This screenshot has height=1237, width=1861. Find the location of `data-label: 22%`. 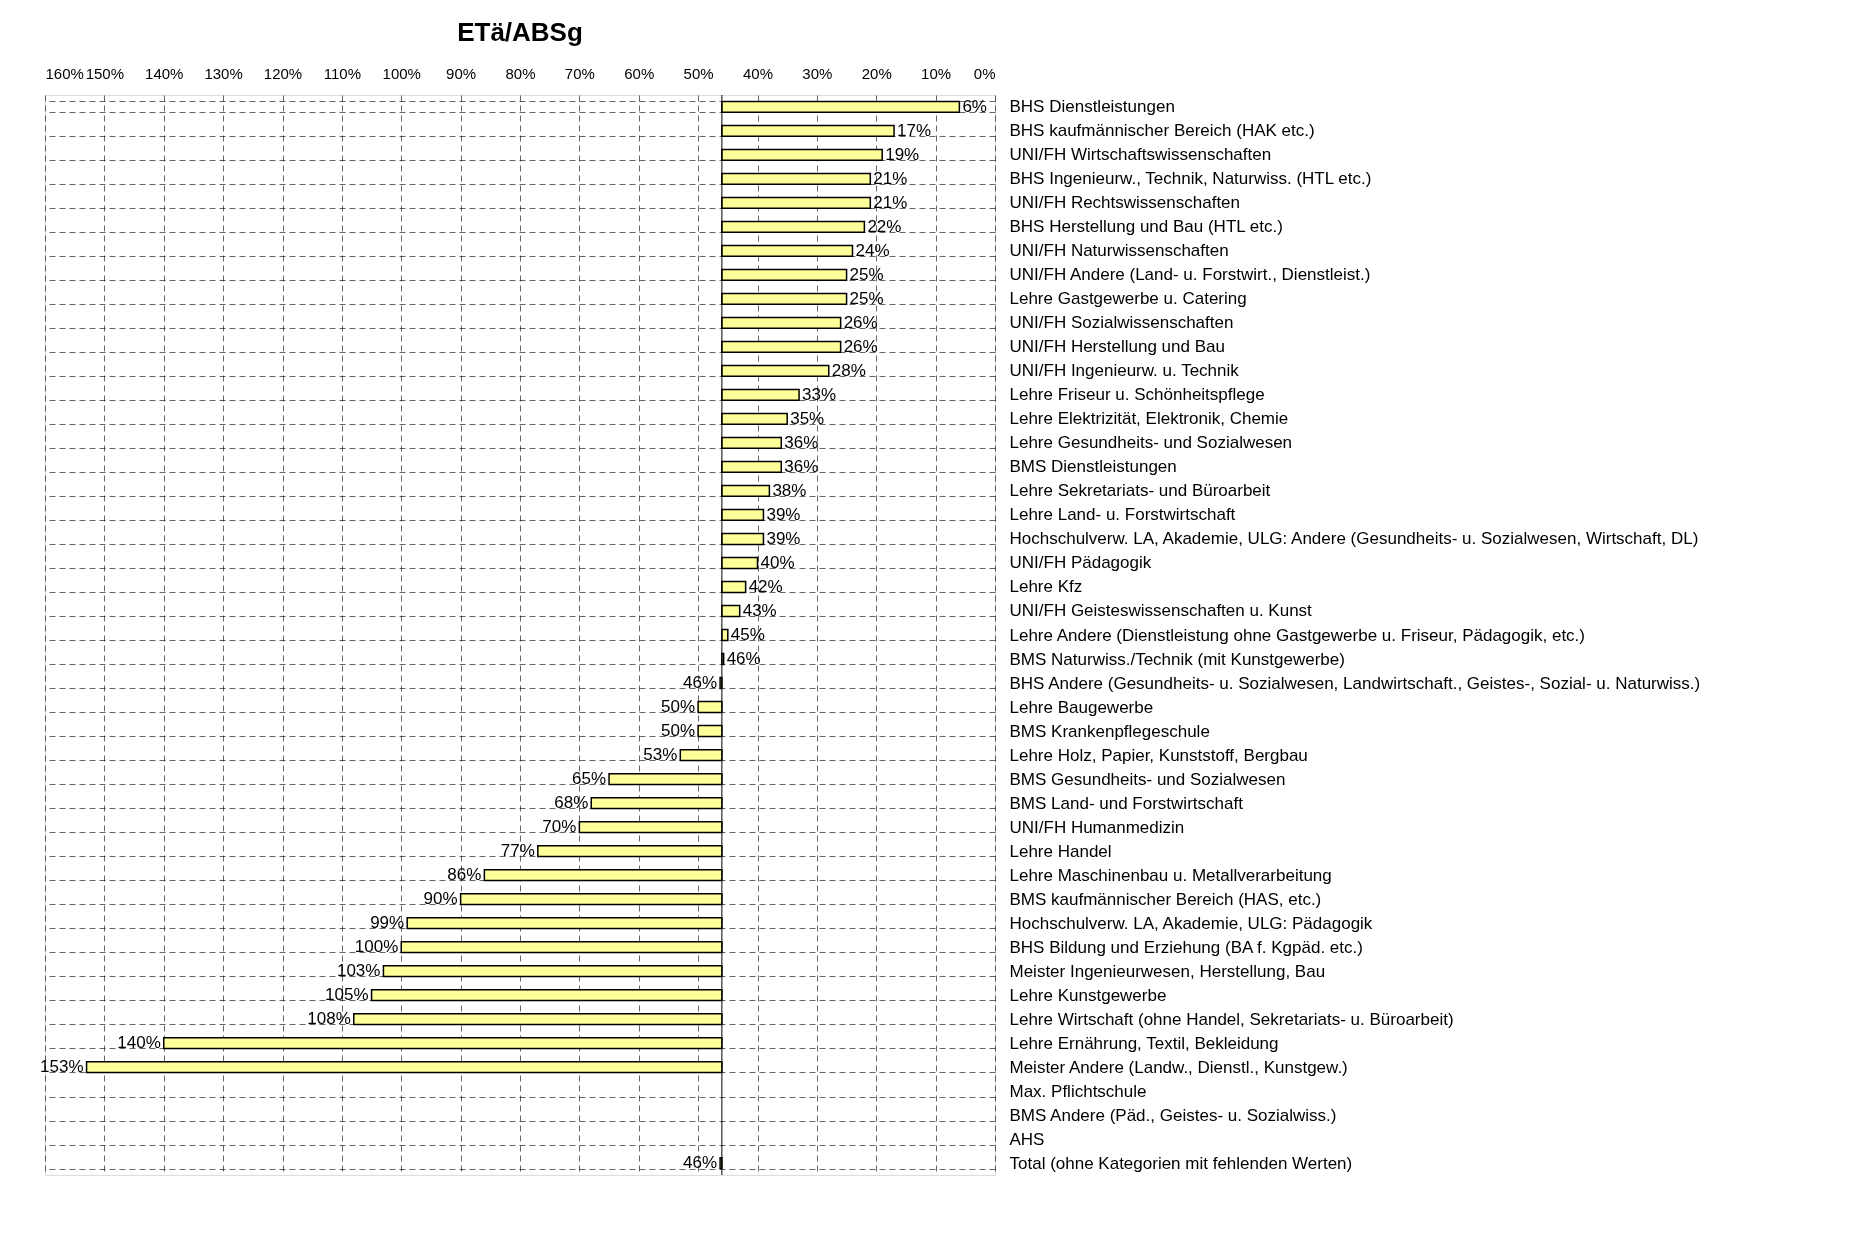

data-label: 22% is located at coordinates (884, 226).